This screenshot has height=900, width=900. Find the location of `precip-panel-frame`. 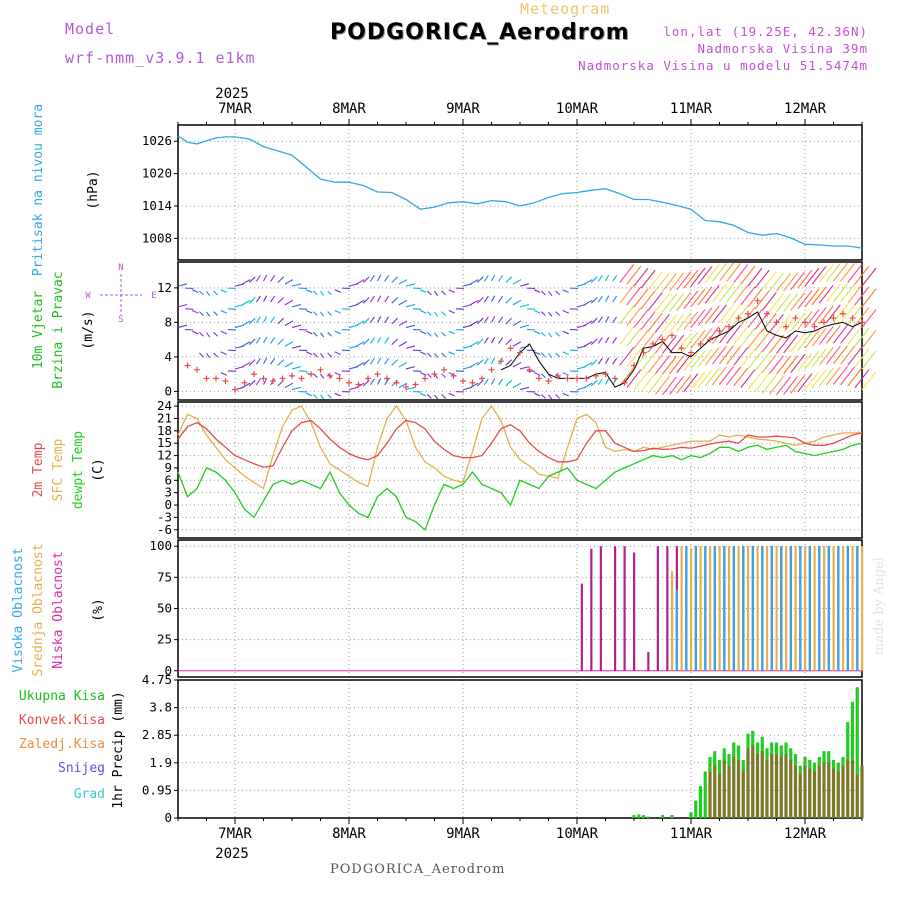

precip-panel-frame is located at coordinates (520, 749).